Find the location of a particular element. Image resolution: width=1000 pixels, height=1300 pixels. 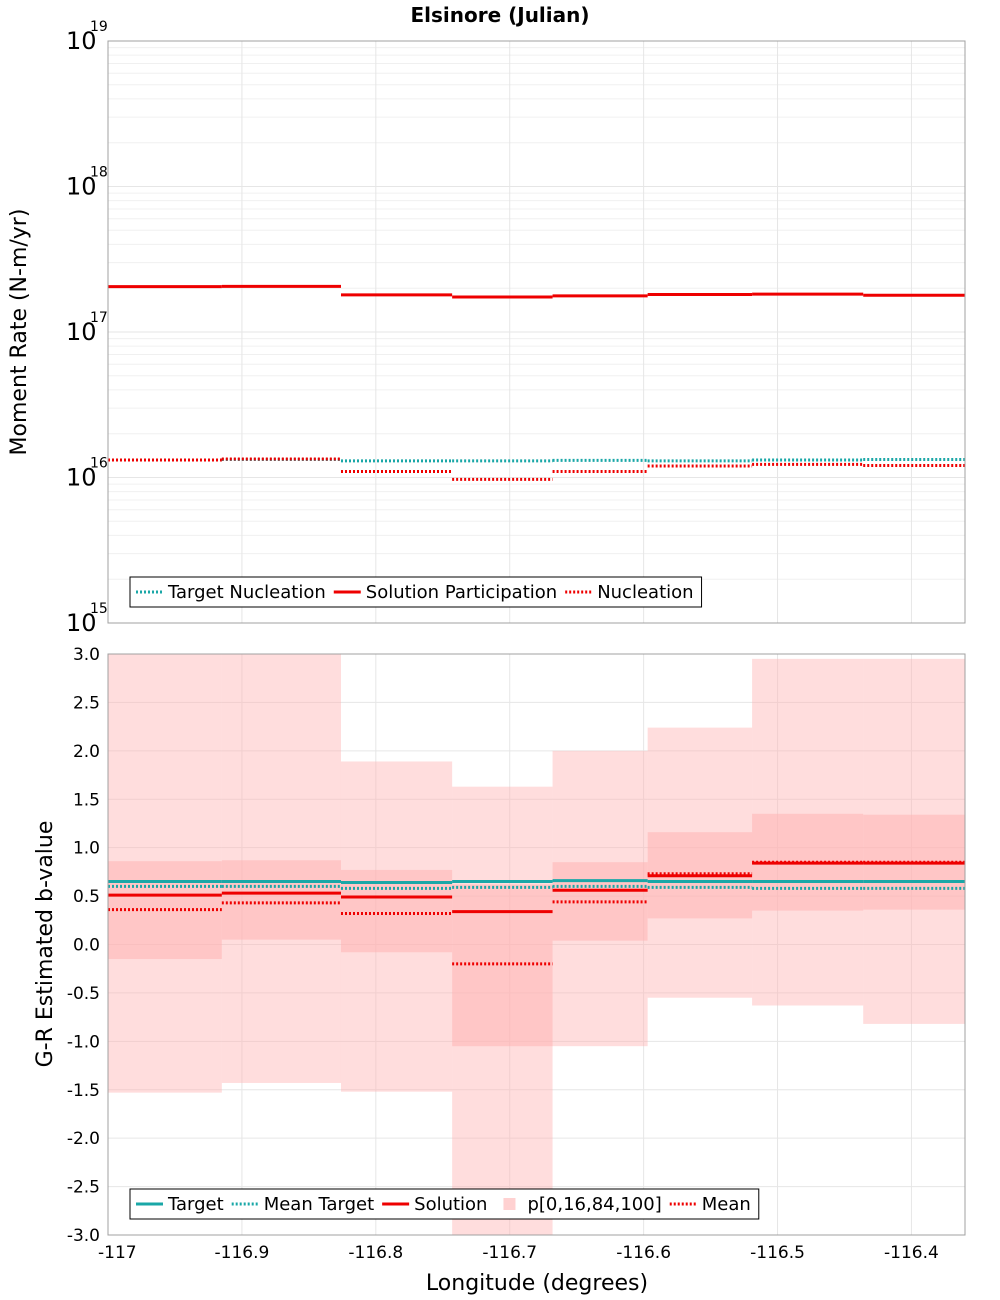

y-tick-label: 2.0 is located at coordinates (86, 752).